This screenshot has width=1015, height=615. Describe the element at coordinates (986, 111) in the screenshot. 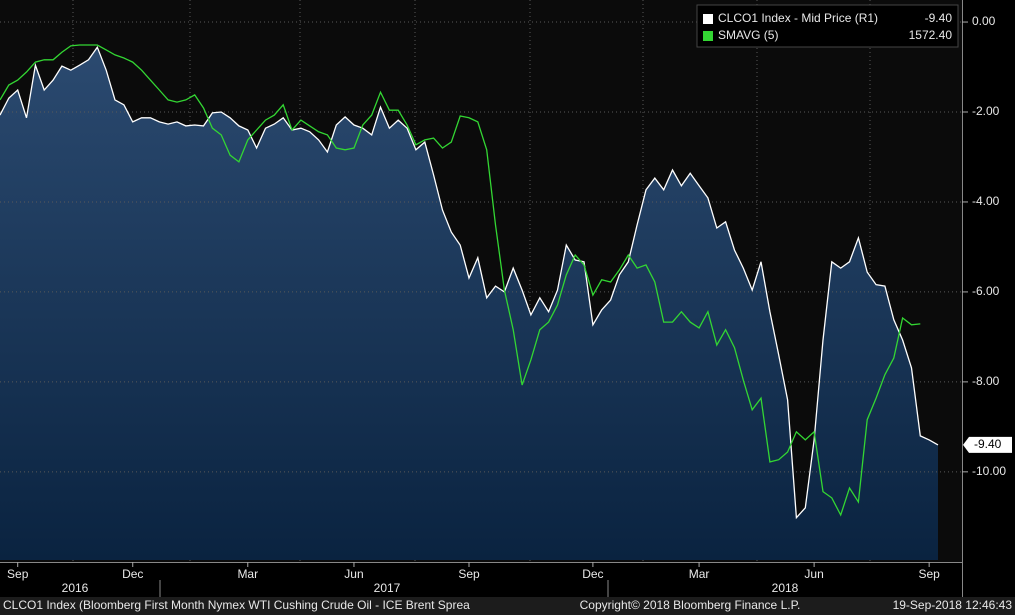

I see `y-tick-label: -2.00` at that location.